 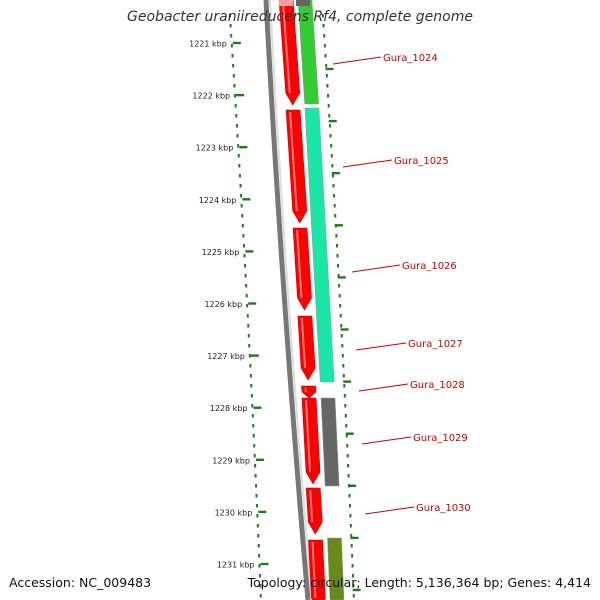 I want to click on backbone-line, so click(x=287, y=300).